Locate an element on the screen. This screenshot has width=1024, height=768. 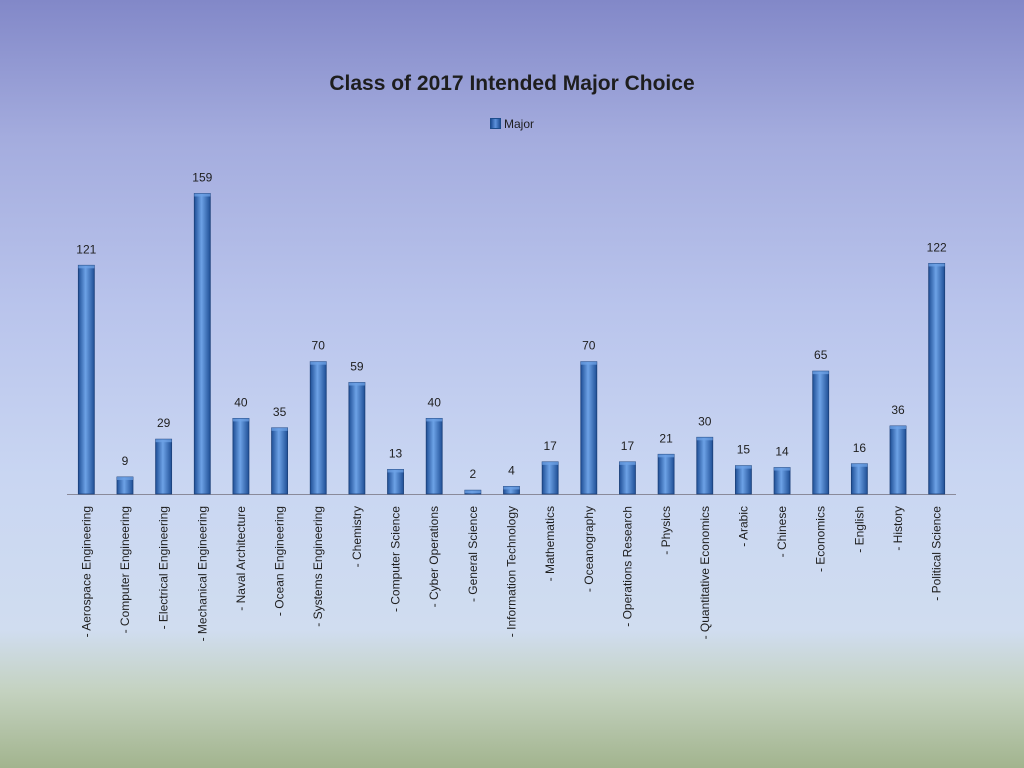
category-label-0: - Aerospace Engineering is located at coordinates (86, 571).